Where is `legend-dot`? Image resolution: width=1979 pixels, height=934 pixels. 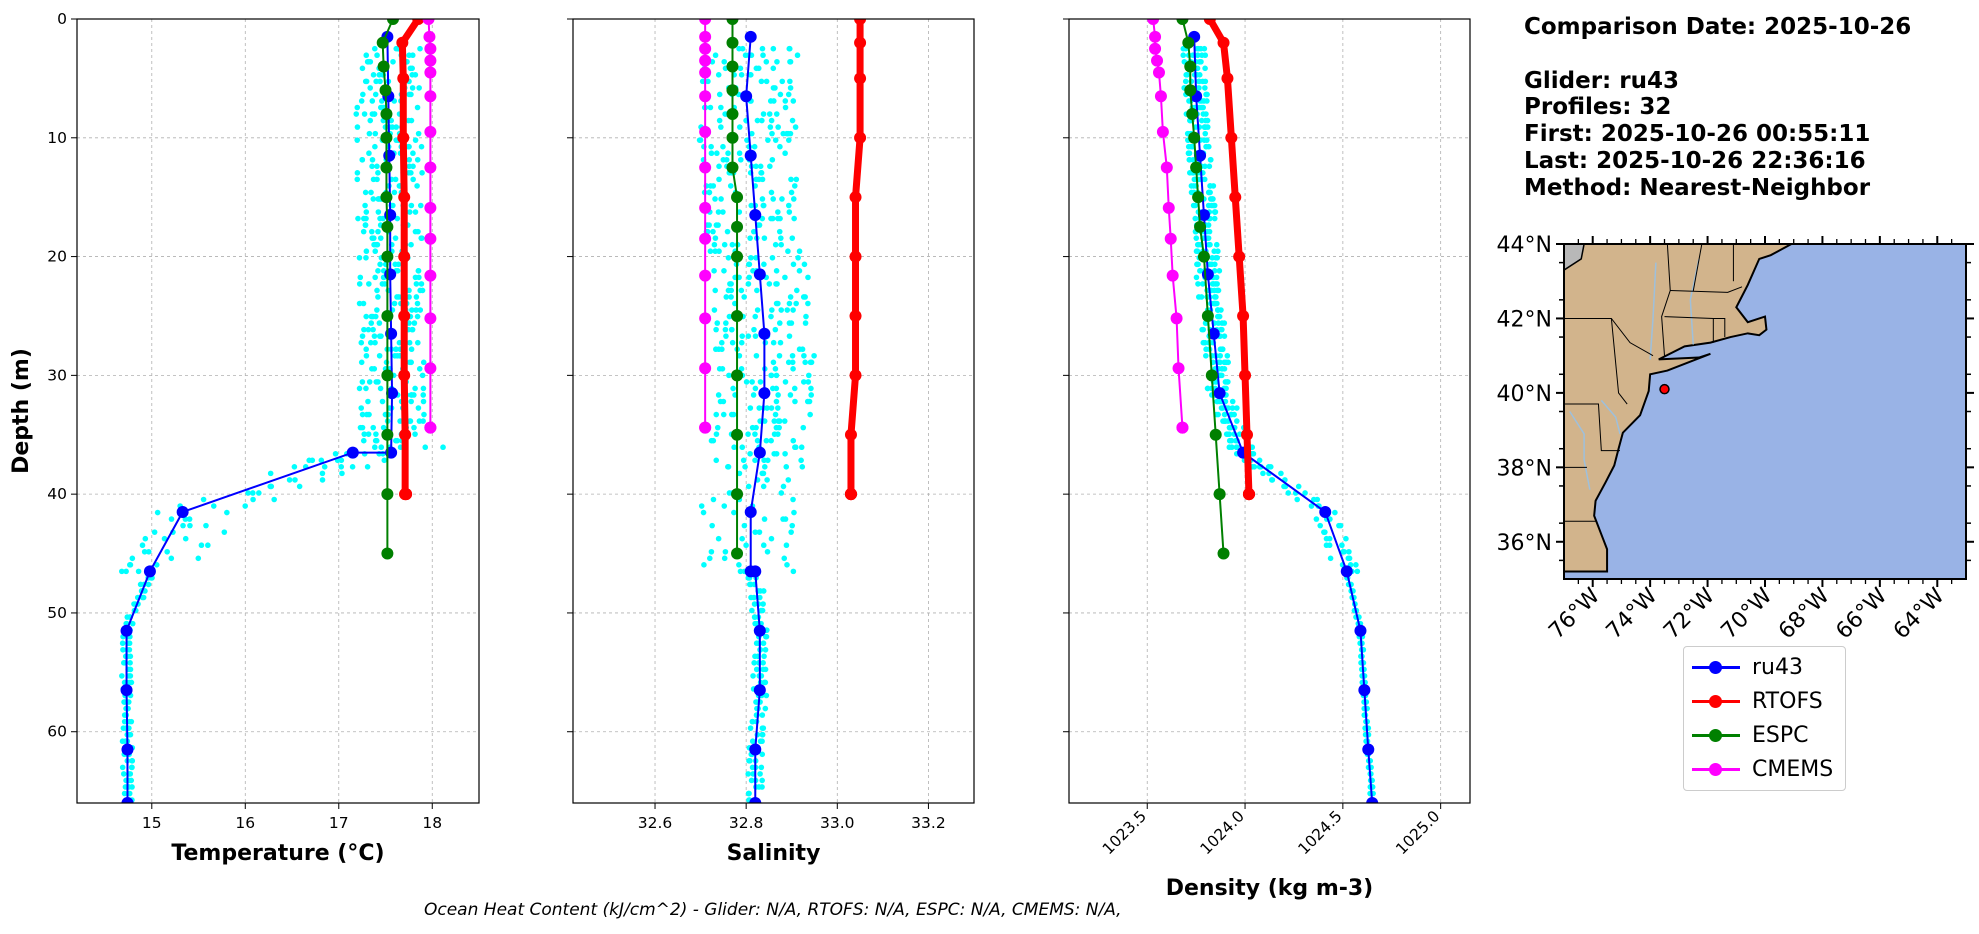
legend-dot is located at coordinates (1715, 735).